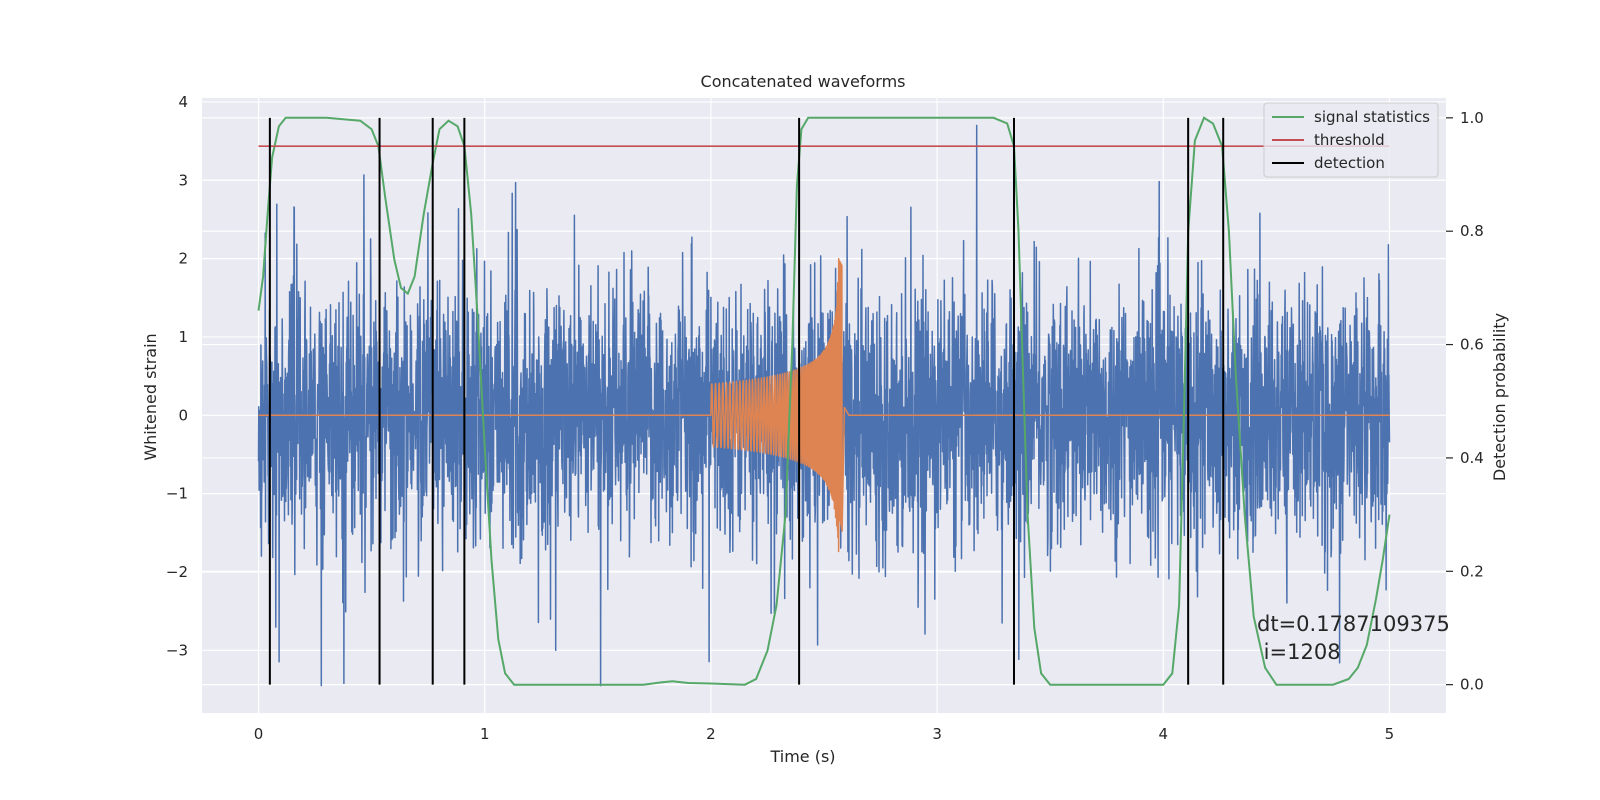 Image resolution: width=1600 pixels, height=800 pixels. What do you see at coordinates (1472, 231) in the screenshot?
I see `y2-tick-label-4: 0.8` at bounding box center [1472, 231].